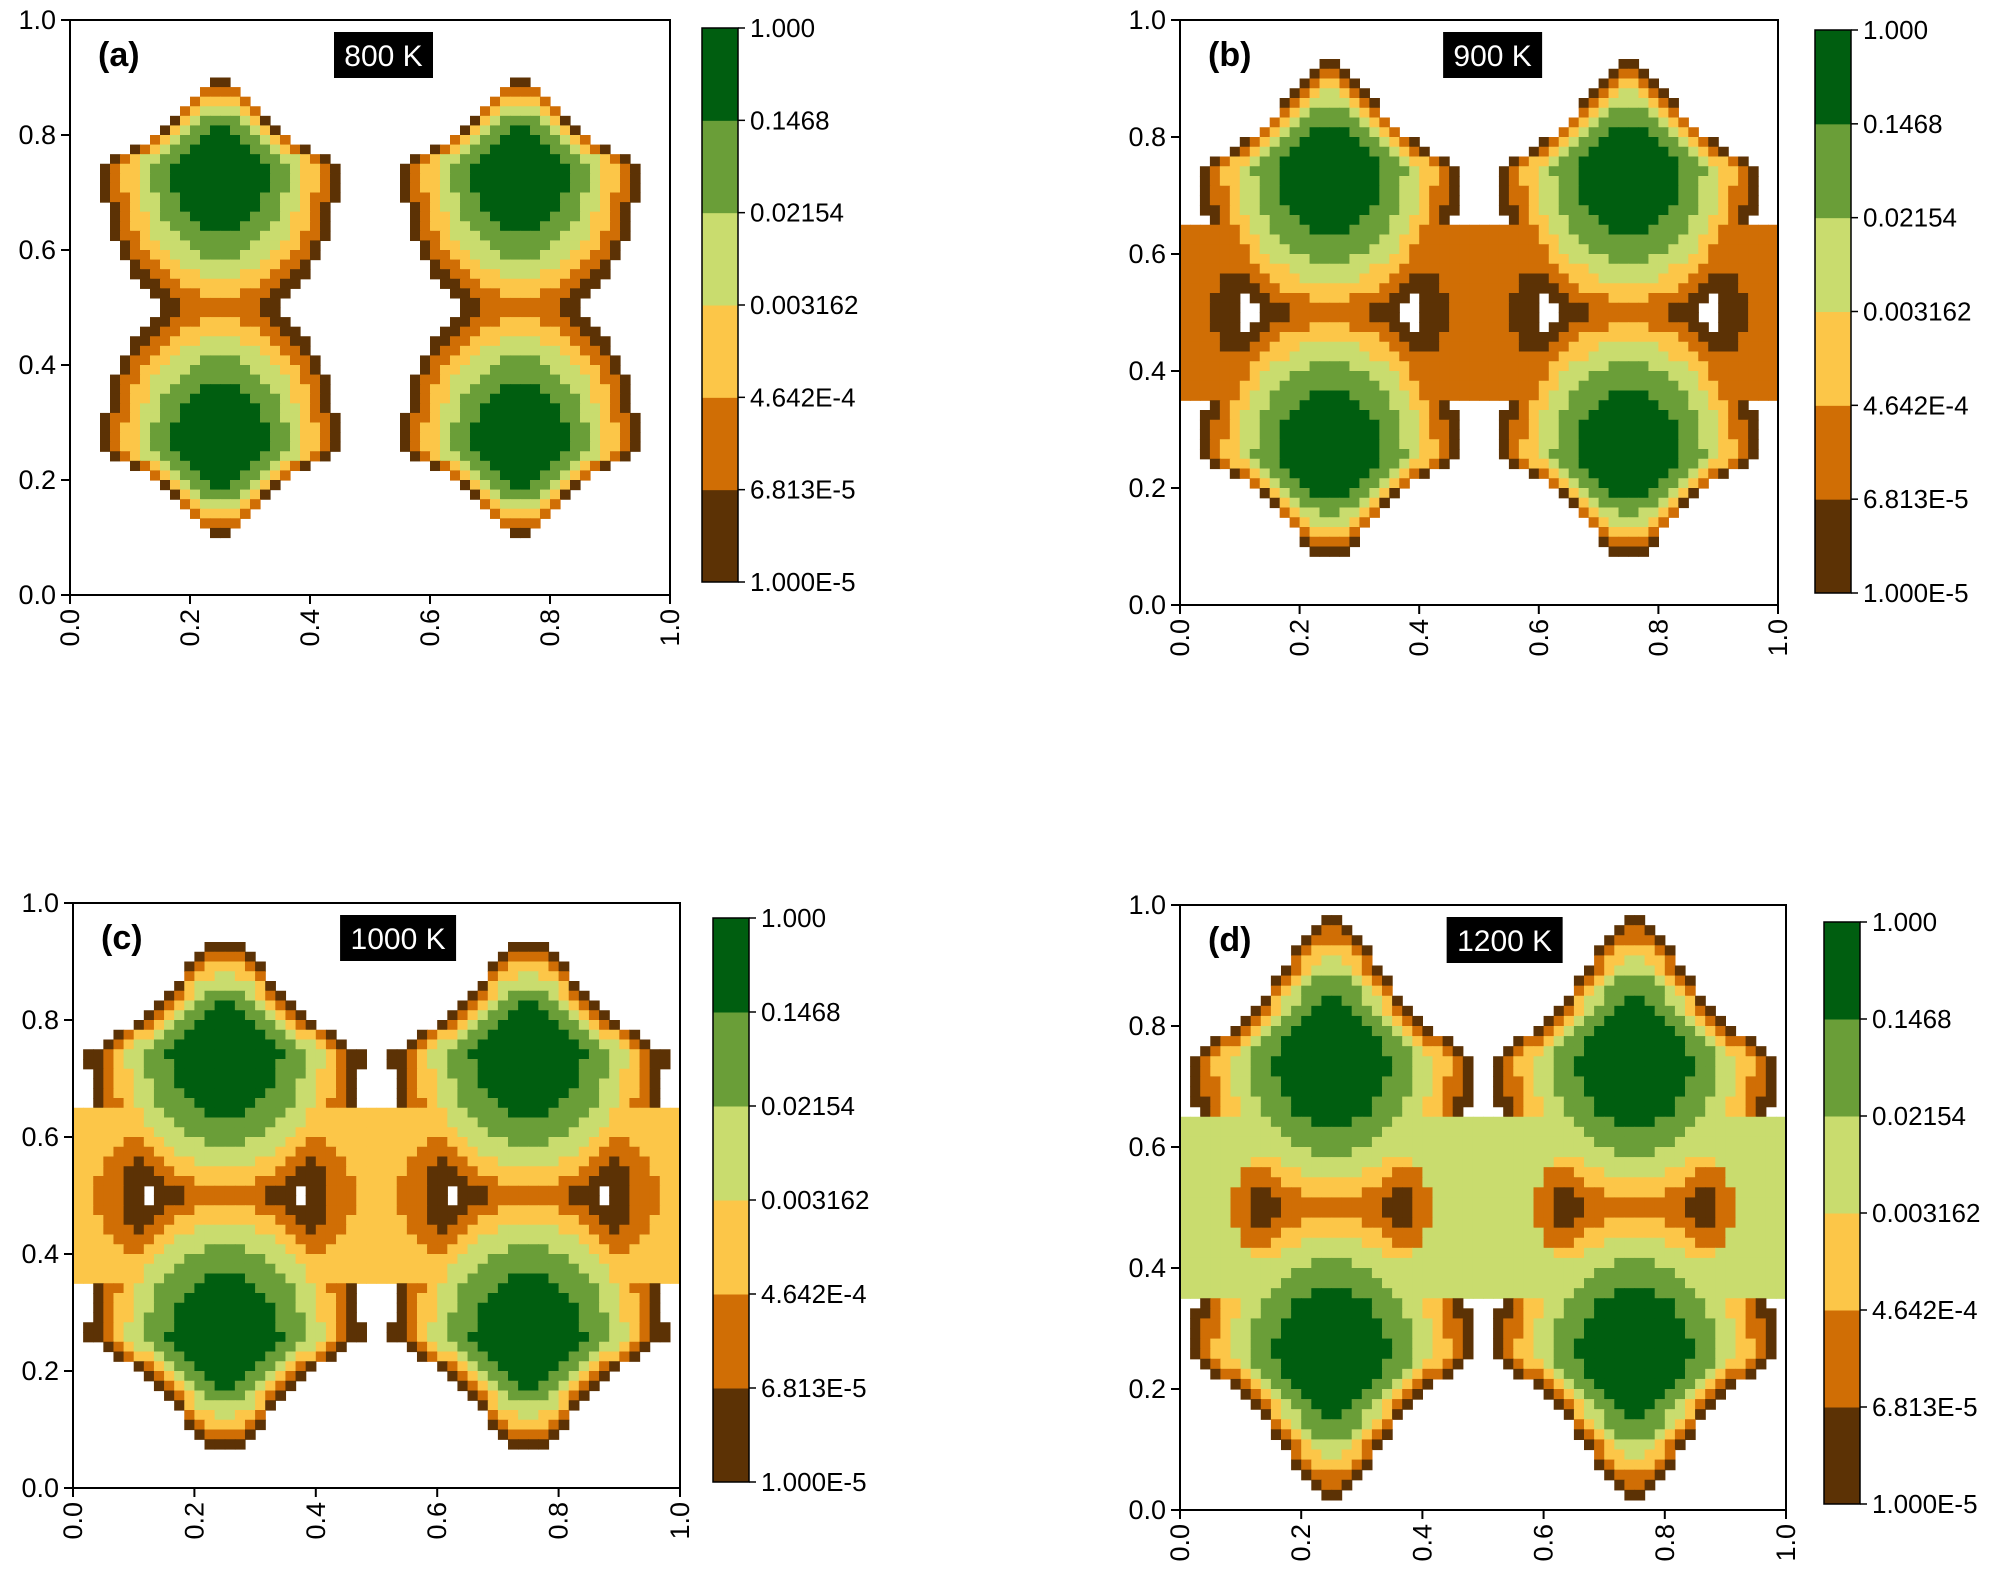  I want to click on colorbar-segment, so click(1833, 358).